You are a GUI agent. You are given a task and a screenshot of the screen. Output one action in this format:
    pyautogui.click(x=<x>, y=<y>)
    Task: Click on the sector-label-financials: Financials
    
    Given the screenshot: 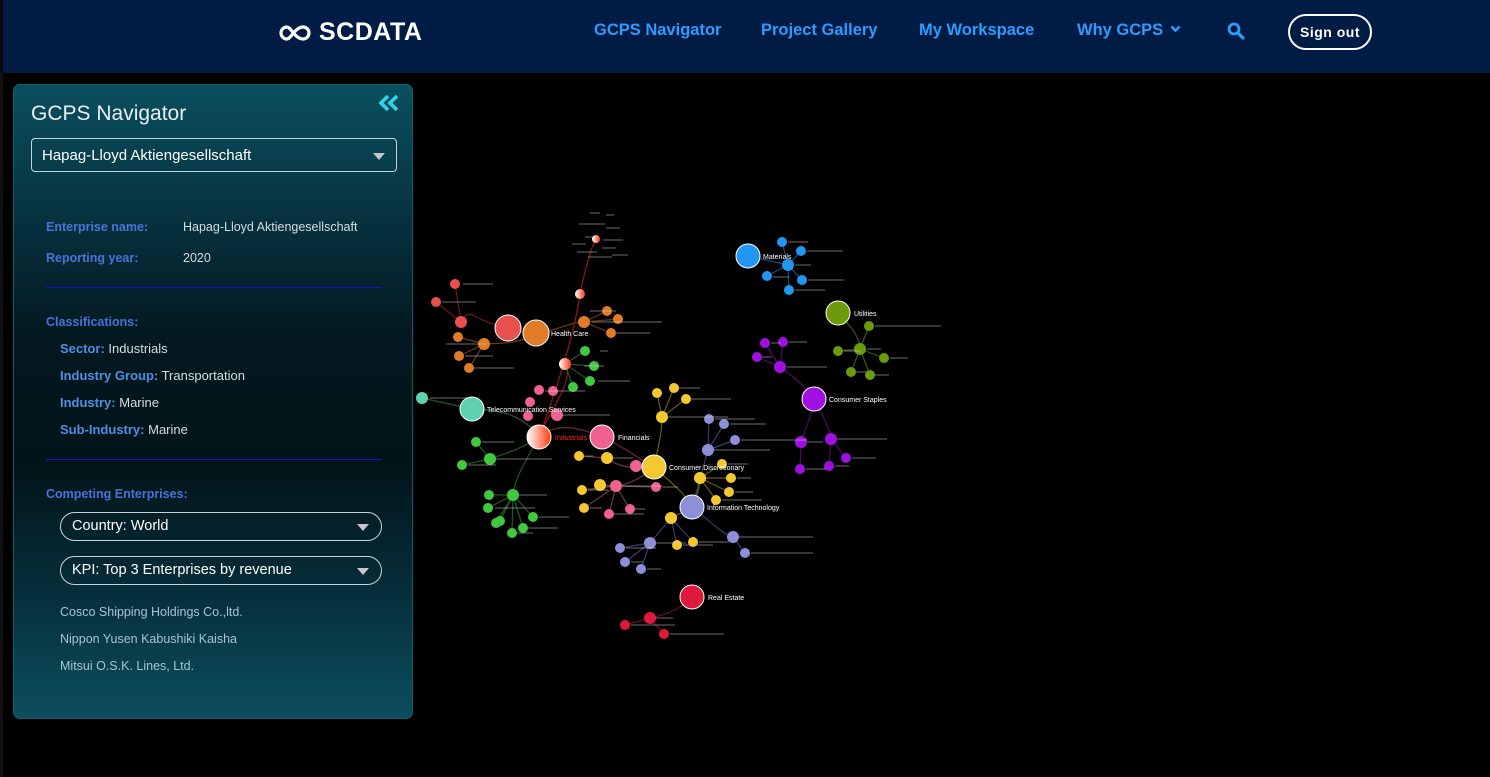 What is the action you would take?
    pyautogui.click(x=634, y=438)
    